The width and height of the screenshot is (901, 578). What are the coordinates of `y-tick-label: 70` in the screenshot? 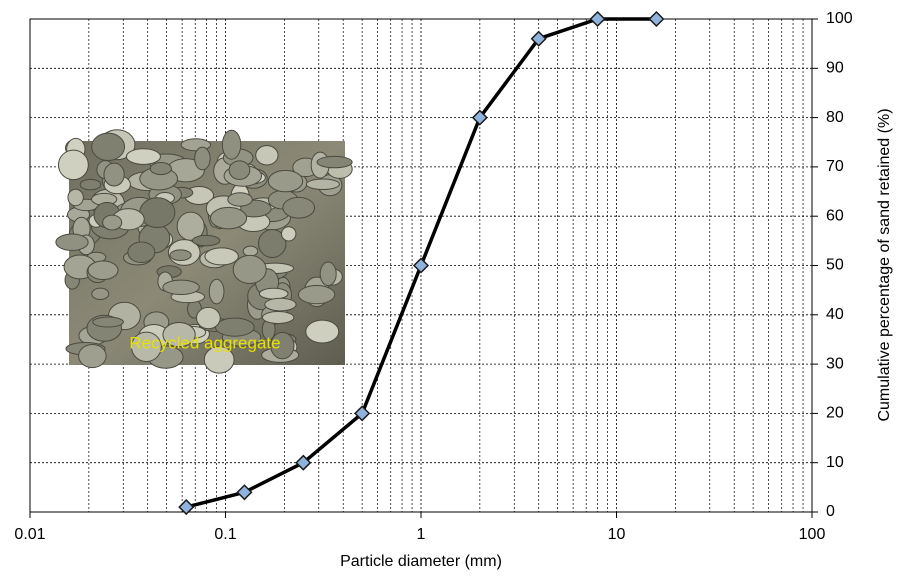 It's located at (835, 166).